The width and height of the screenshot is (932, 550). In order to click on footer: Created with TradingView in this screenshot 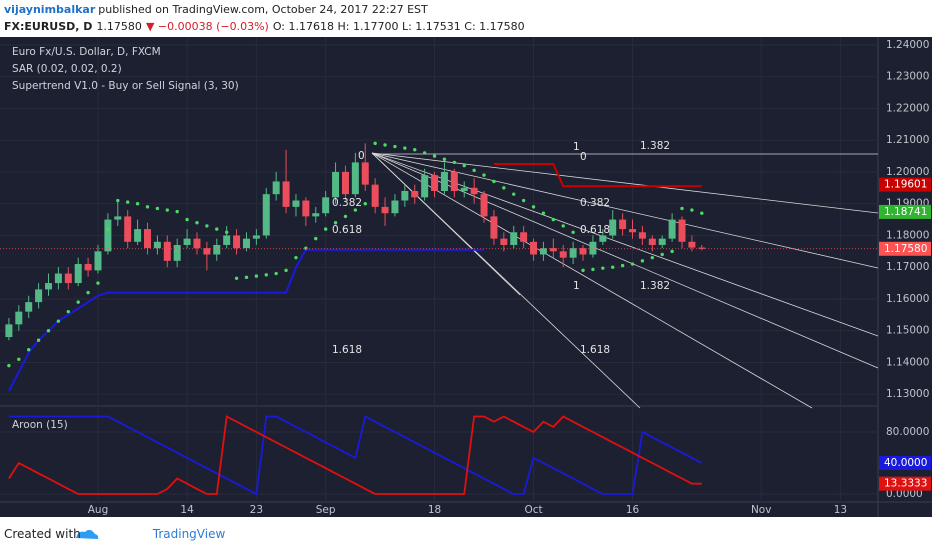, I will do `click(116, 534)`.